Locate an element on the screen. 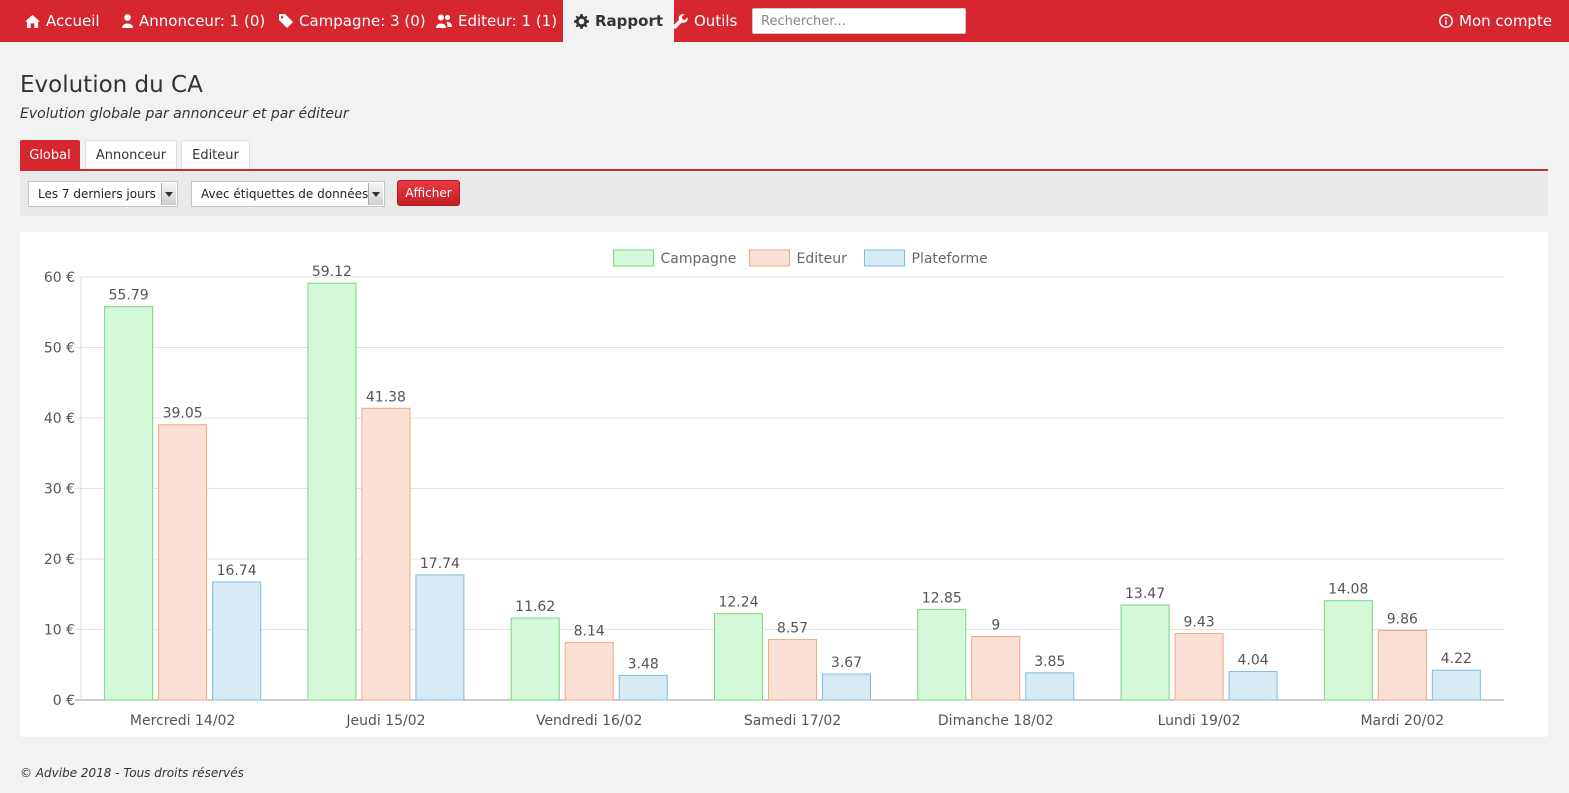  data-label: 55.79 is located at coordinates (129, 296).